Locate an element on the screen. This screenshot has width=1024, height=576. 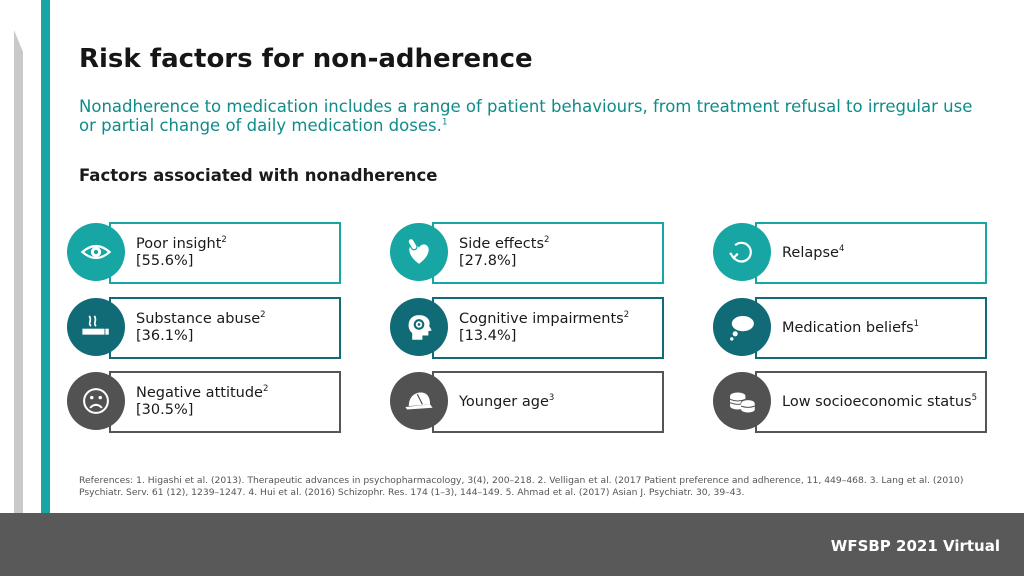
factor-poor-insight: Poor insight2 [55.6%] is located at coordinates (207, 253).